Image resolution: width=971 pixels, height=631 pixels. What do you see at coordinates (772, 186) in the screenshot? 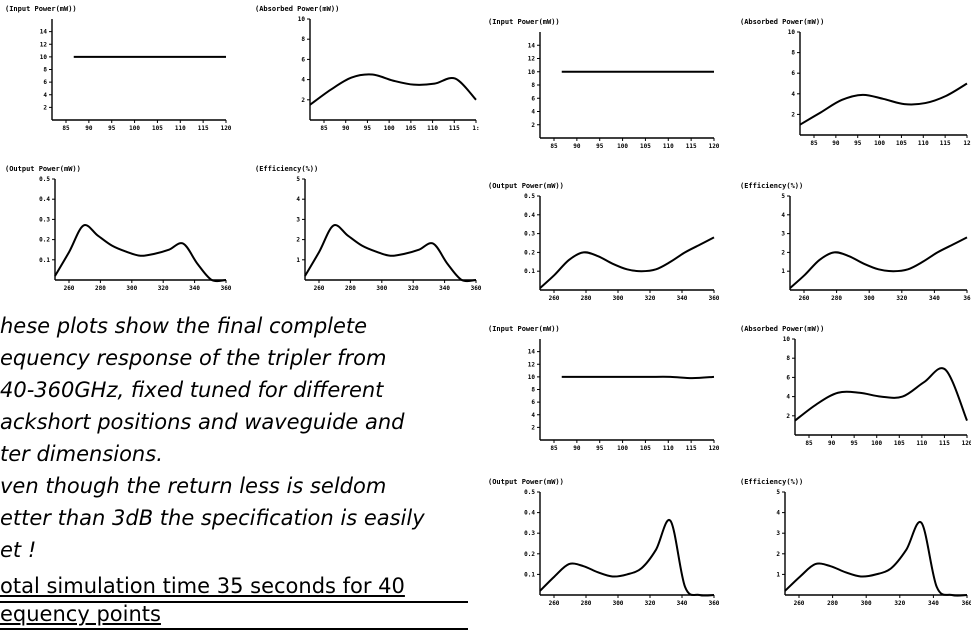
I see `plot-title: (Efficiency(%))` at bounding box center [772, 186].